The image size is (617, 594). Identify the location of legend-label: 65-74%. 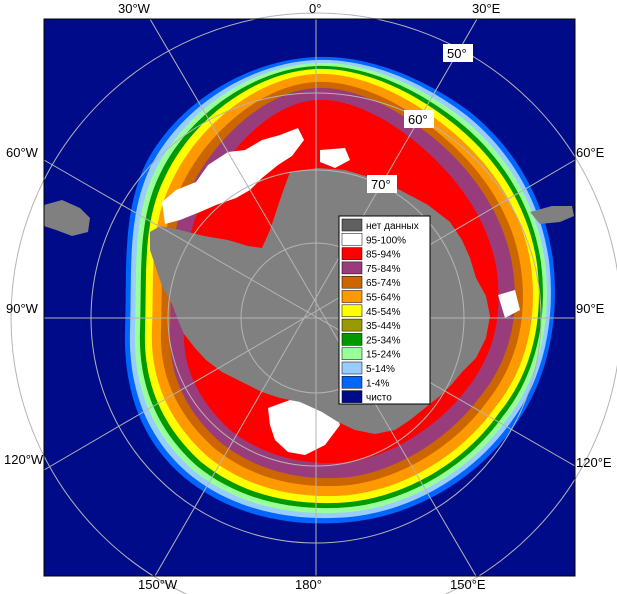
(383, 283).